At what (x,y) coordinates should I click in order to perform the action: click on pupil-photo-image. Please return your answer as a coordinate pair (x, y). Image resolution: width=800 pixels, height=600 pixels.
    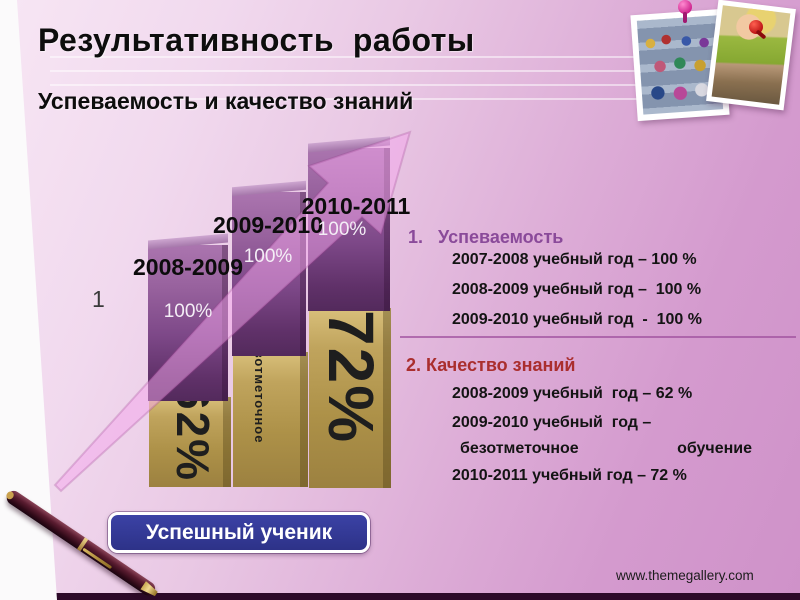
    Looking at the image, I should click on (751, 55).